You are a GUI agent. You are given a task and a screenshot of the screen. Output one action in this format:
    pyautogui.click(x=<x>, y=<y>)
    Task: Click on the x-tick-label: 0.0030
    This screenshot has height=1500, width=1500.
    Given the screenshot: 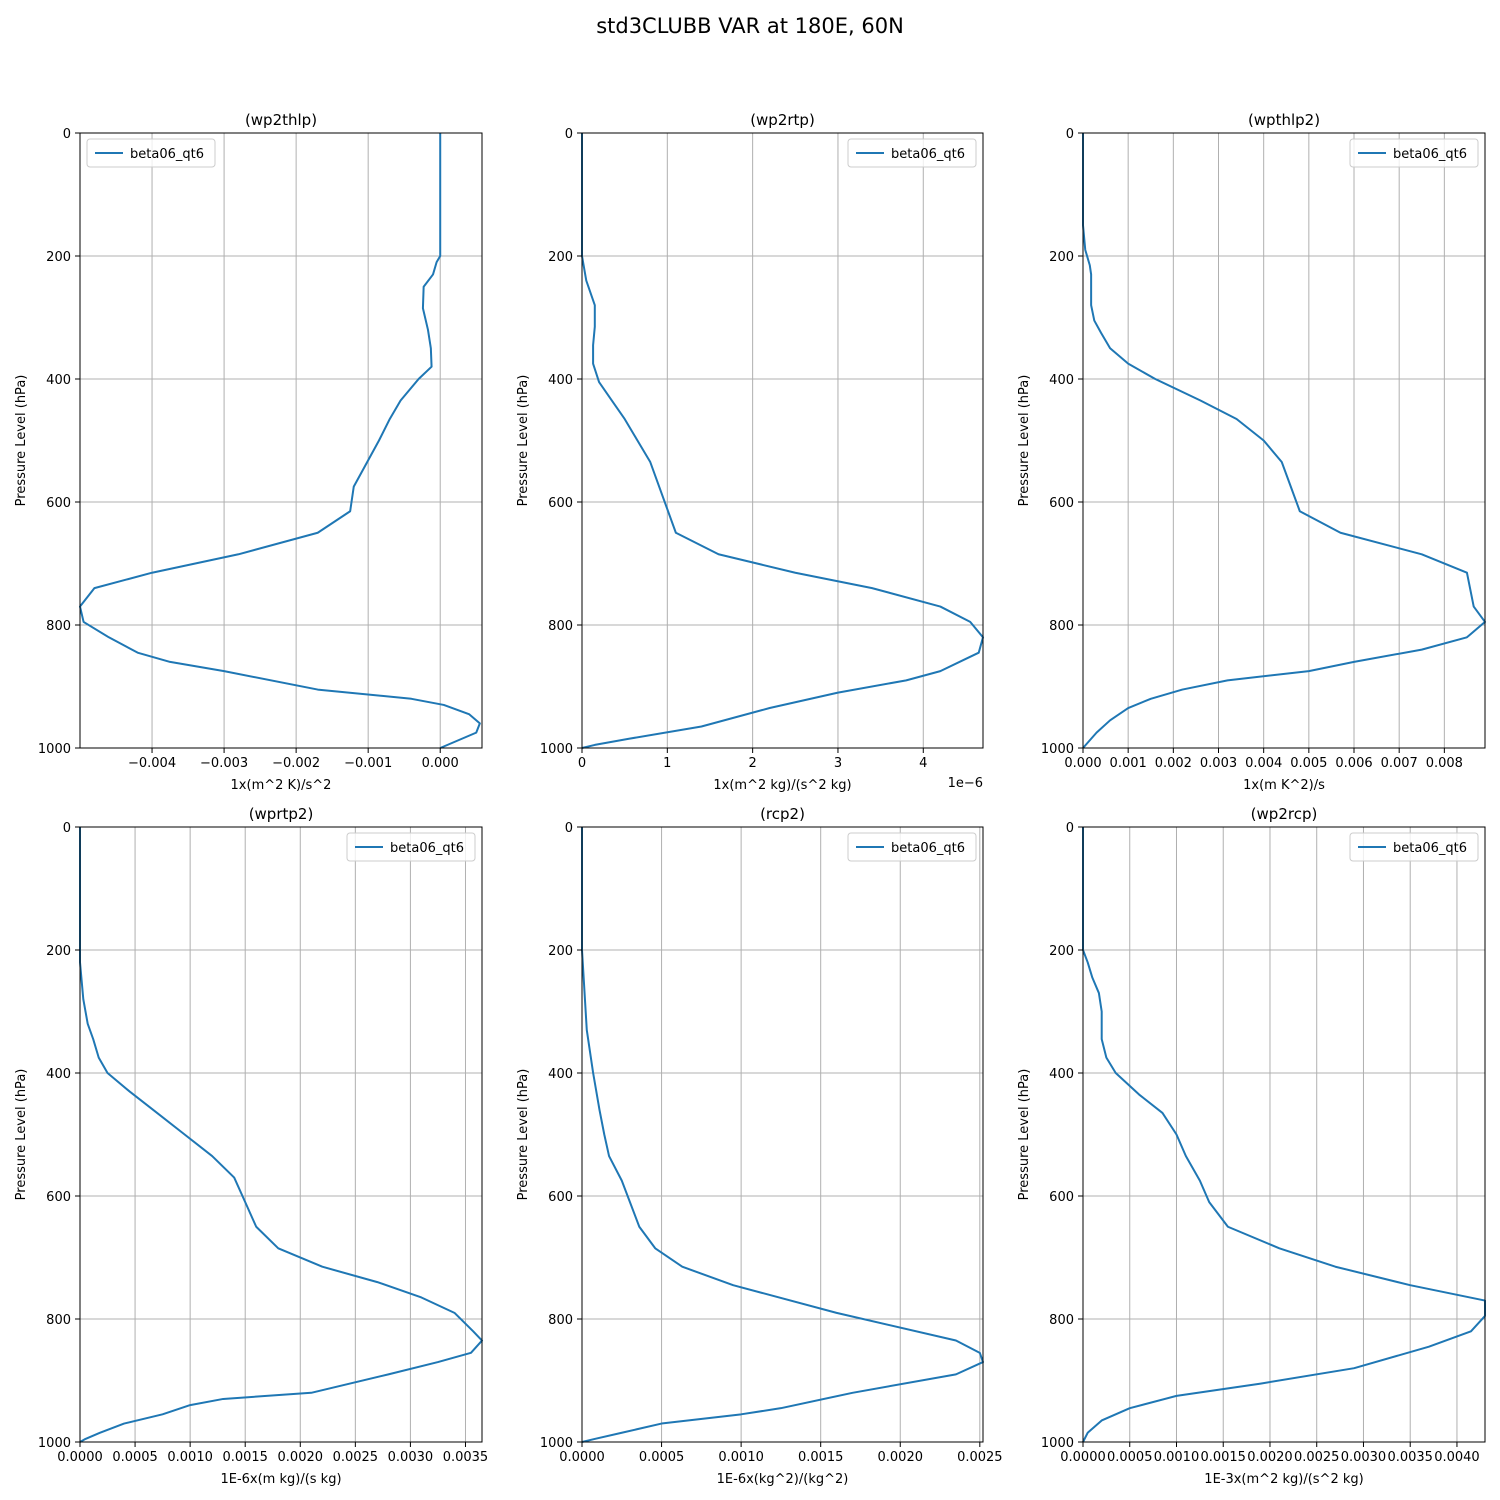 What is the action you would take?
    pyautogui.click(x=411, y=1457)
    